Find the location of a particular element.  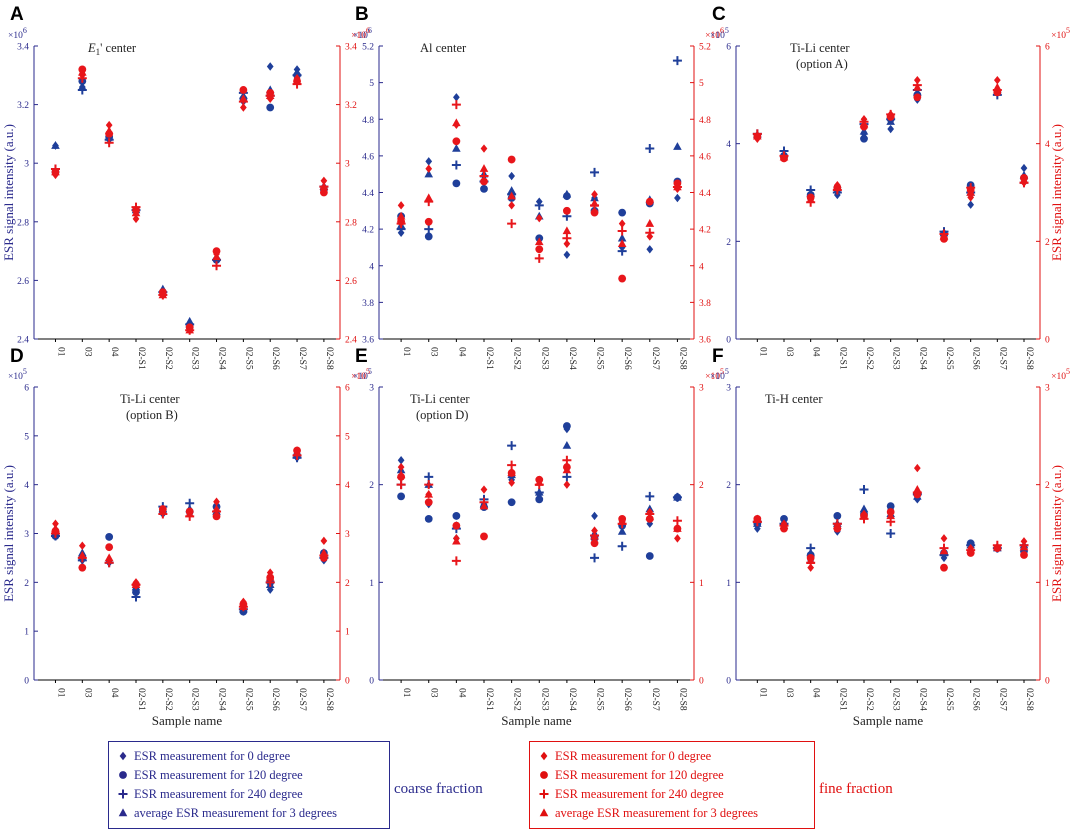

right-multiplier: ×10⁵ is located at coordinates (1060, 374).